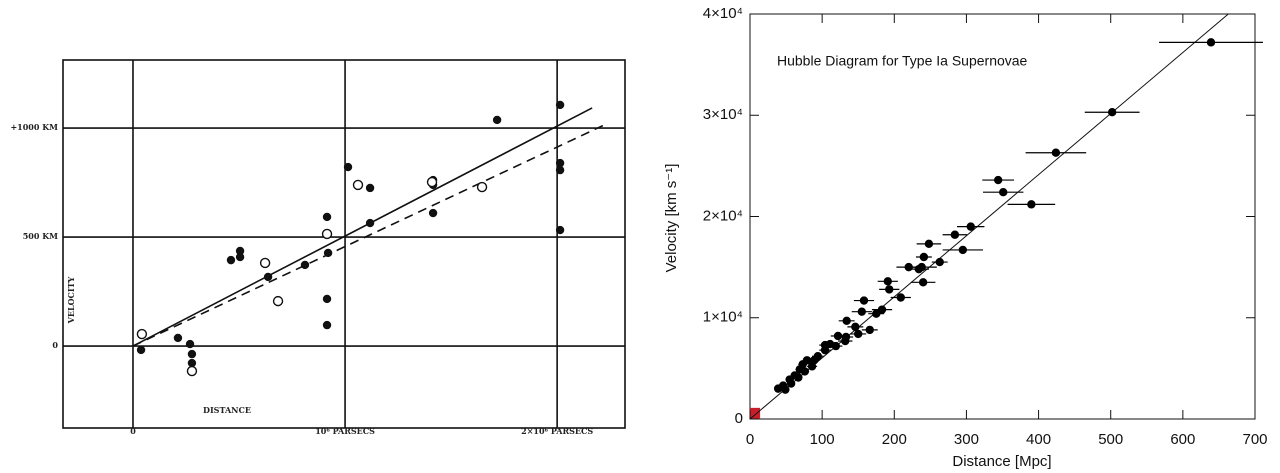 The width and height of the screenshot is (1280, 473). I want to click on x-tick-label: 10⁶ PARSECS, so click(345, 431).